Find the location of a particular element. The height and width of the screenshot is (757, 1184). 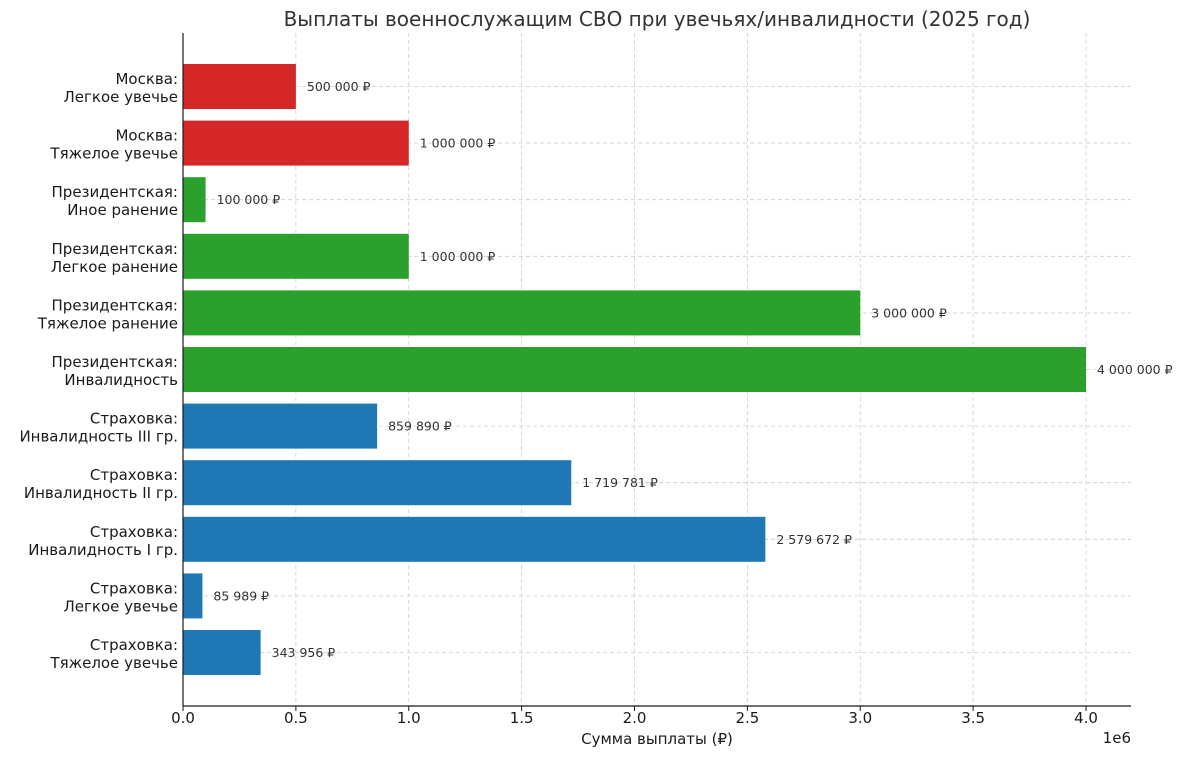

x-tick-label: 1.5 is located at coordinates (522, 718).